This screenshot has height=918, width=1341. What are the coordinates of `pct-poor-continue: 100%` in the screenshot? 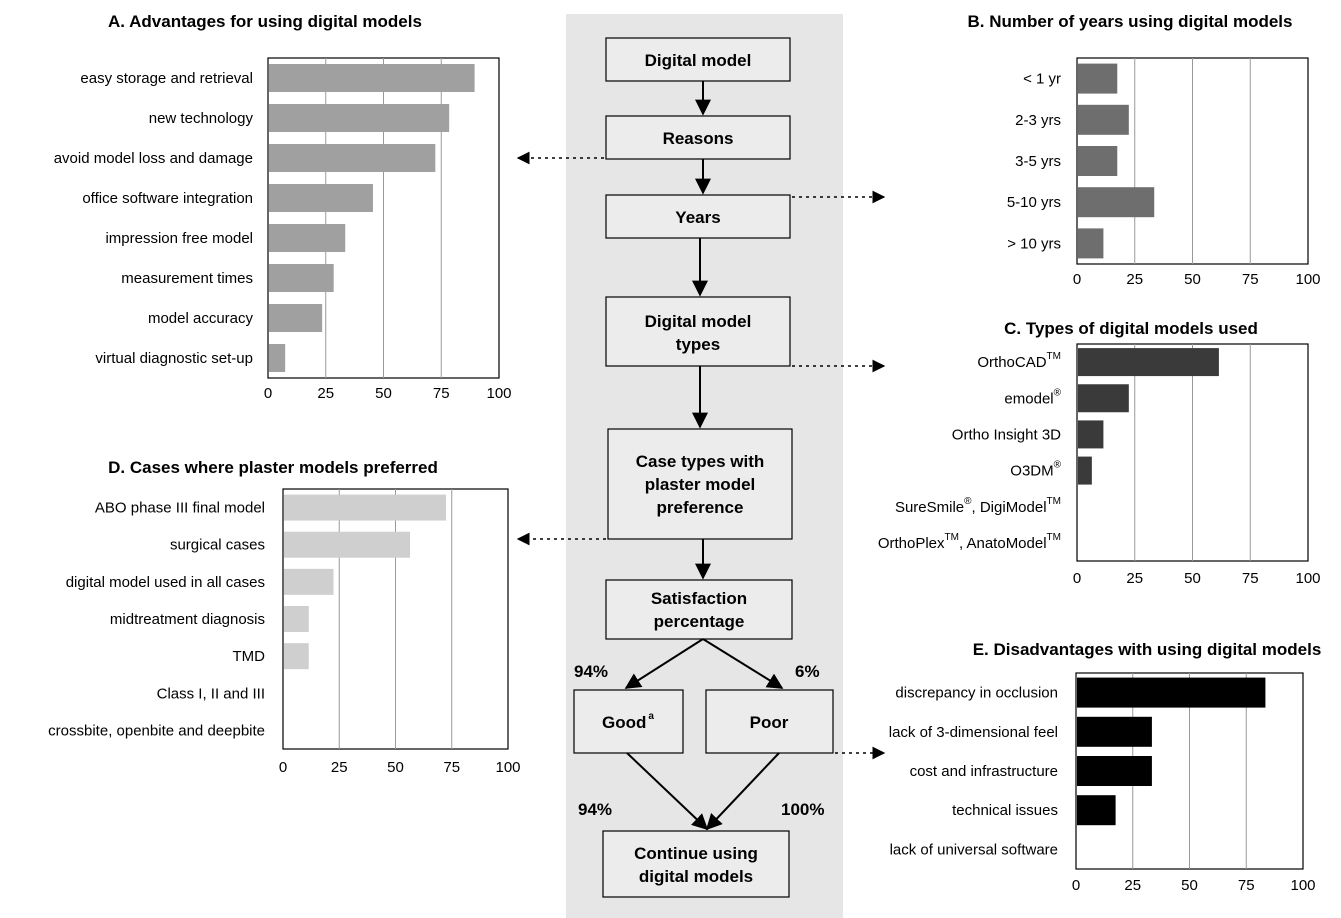 It's located at (802, 809).